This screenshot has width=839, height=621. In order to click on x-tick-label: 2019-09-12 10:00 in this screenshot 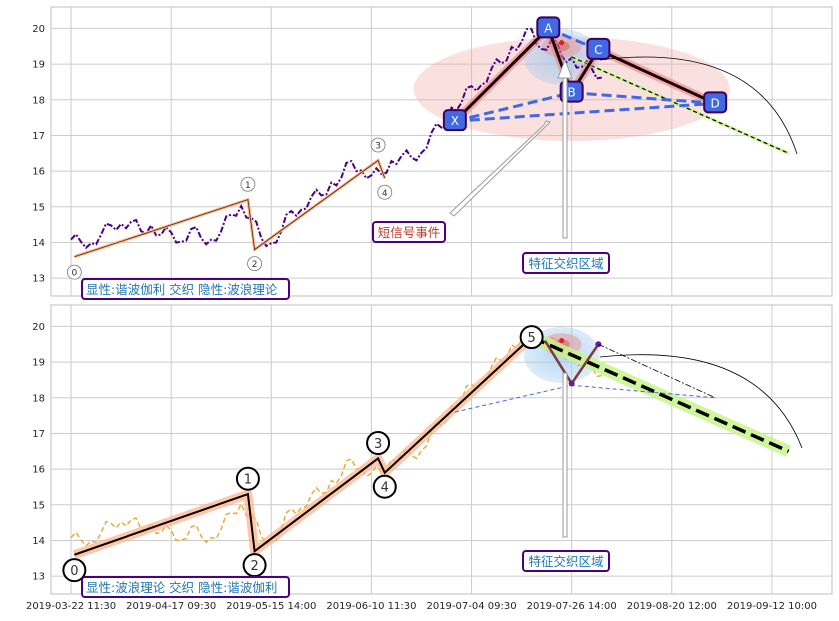, I will do `click(772, 606)`.